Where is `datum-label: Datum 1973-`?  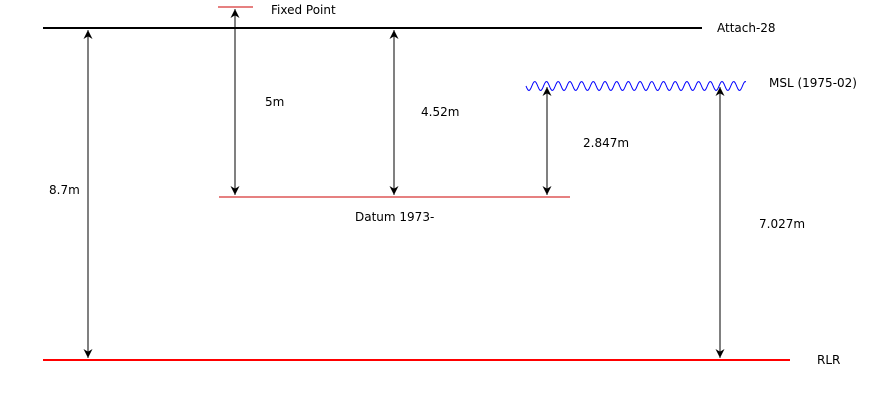
datum-label: Datum 1973- is located at coordinates (395, 217).